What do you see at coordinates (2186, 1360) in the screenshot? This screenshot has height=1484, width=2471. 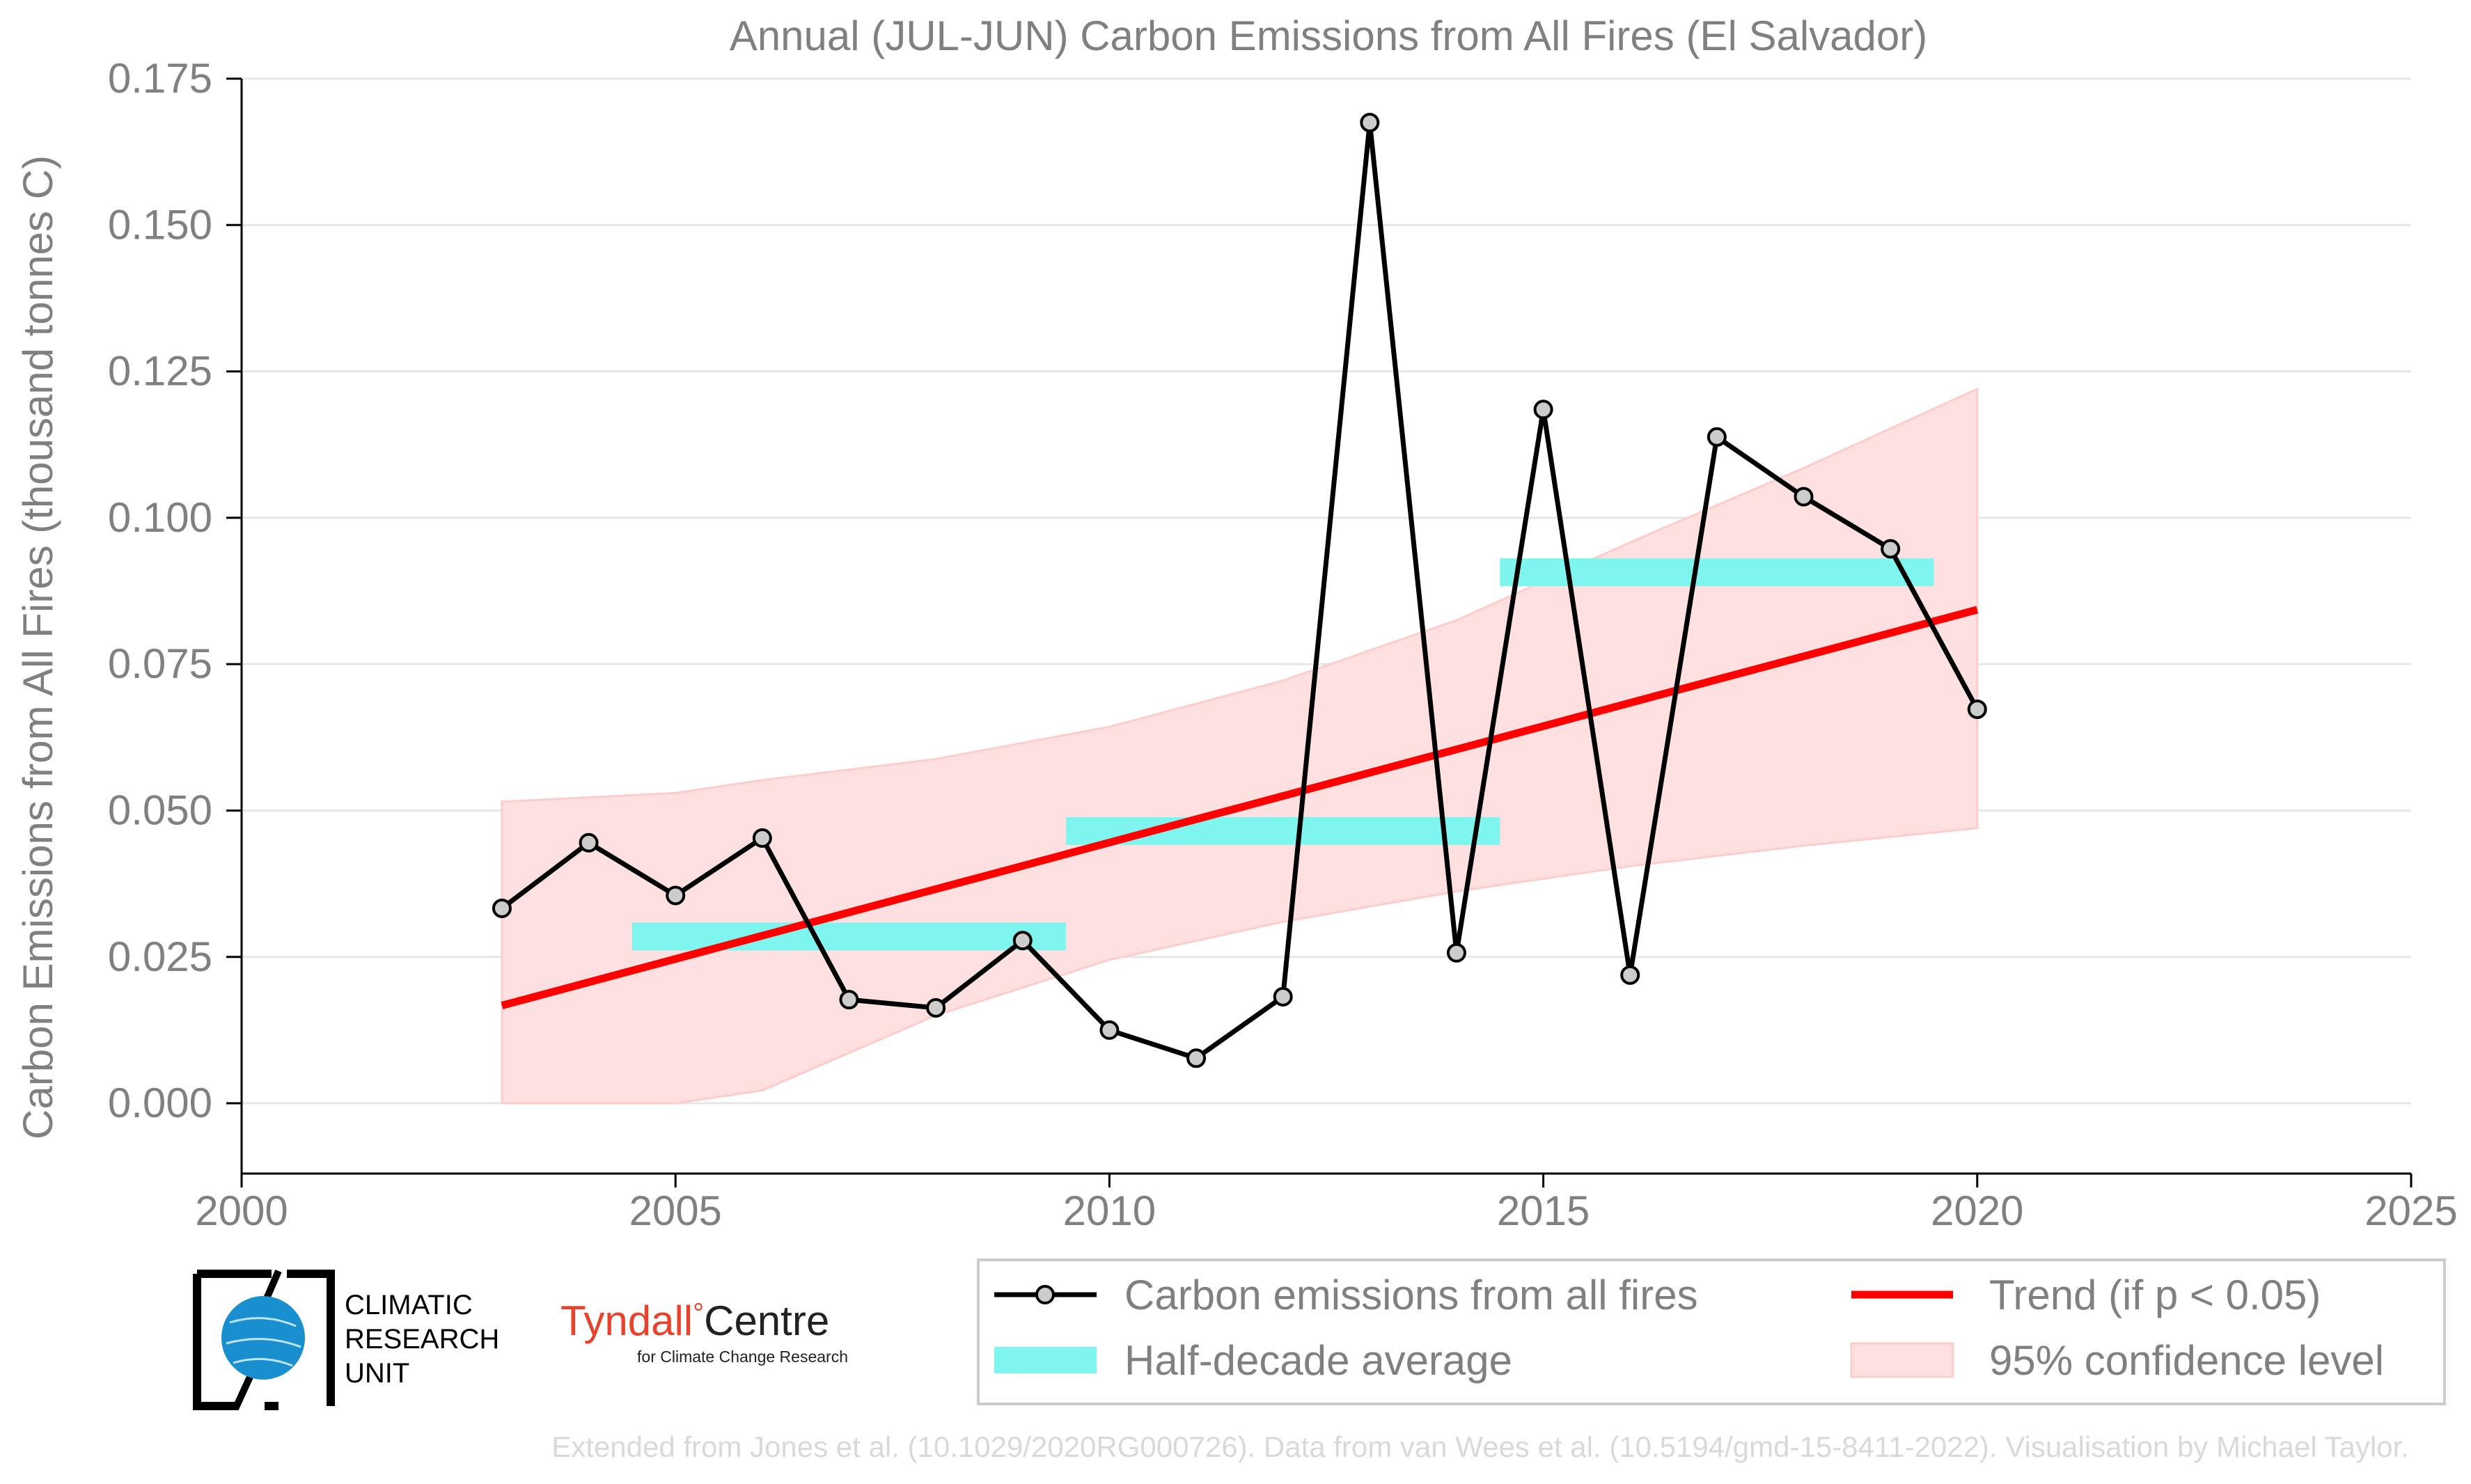 I see `legend-label-confidence: 95% confidence level` at bounding box center [2186, 1360].